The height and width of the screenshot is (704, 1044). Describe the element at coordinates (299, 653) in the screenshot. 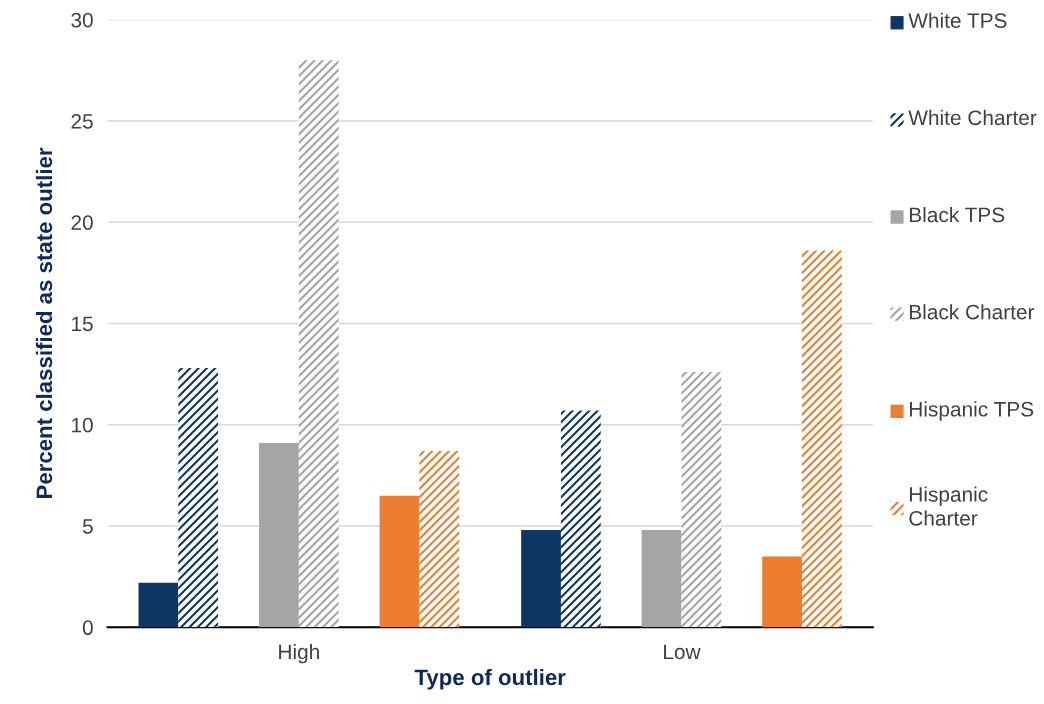

I see `x-tick-label: High` at that location.